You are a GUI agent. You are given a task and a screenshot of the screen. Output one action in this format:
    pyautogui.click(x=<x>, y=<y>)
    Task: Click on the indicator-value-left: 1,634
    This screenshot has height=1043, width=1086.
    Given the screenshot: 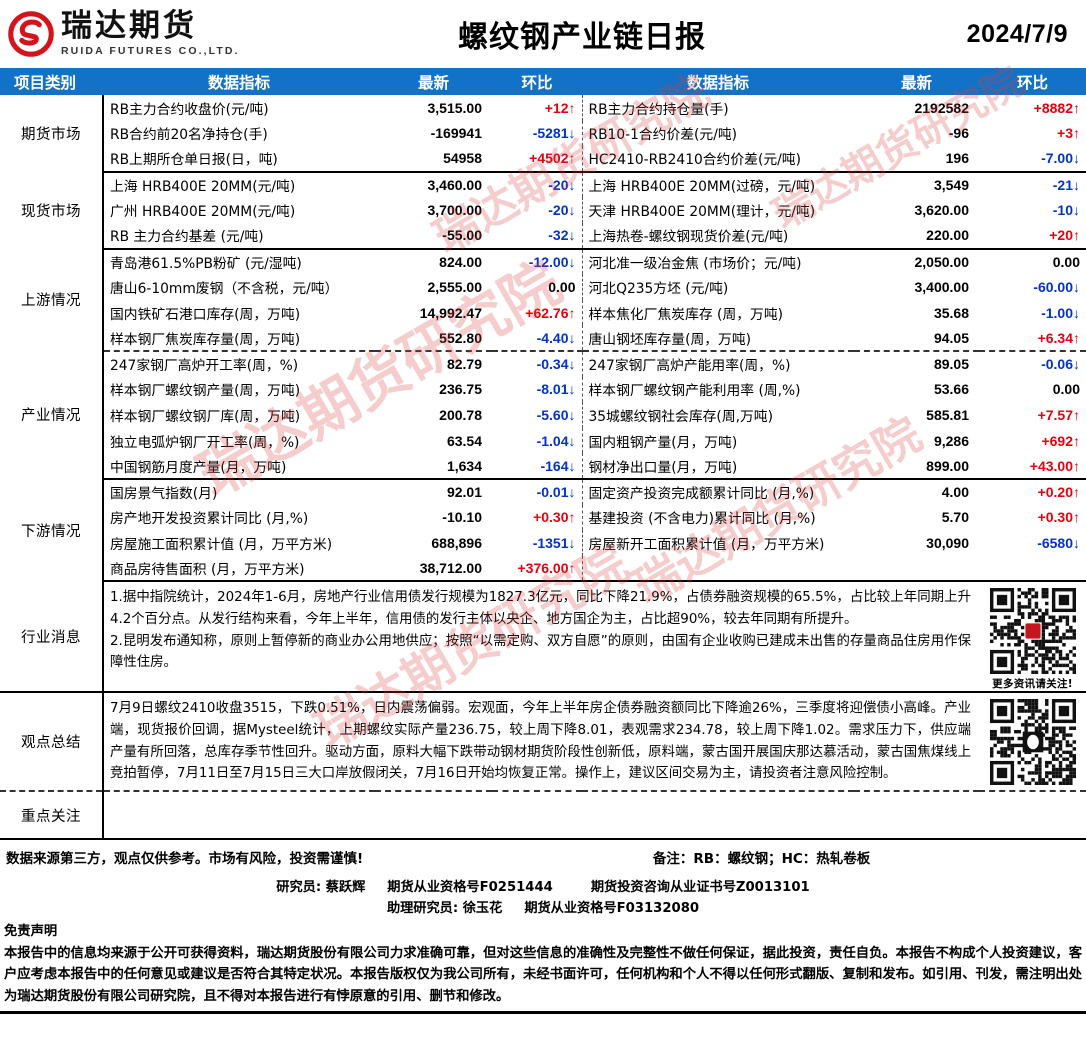 What is the action you would take?
    pyautogui.click(x=433, y=466)
    